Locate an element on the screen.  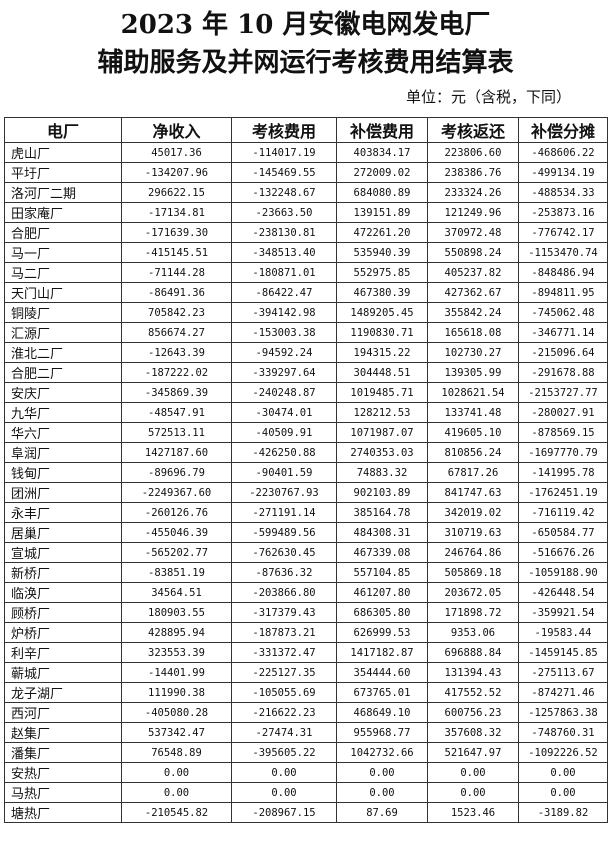
compensation-fee-cell: 403834.17 is located at coordinates (382, 152).